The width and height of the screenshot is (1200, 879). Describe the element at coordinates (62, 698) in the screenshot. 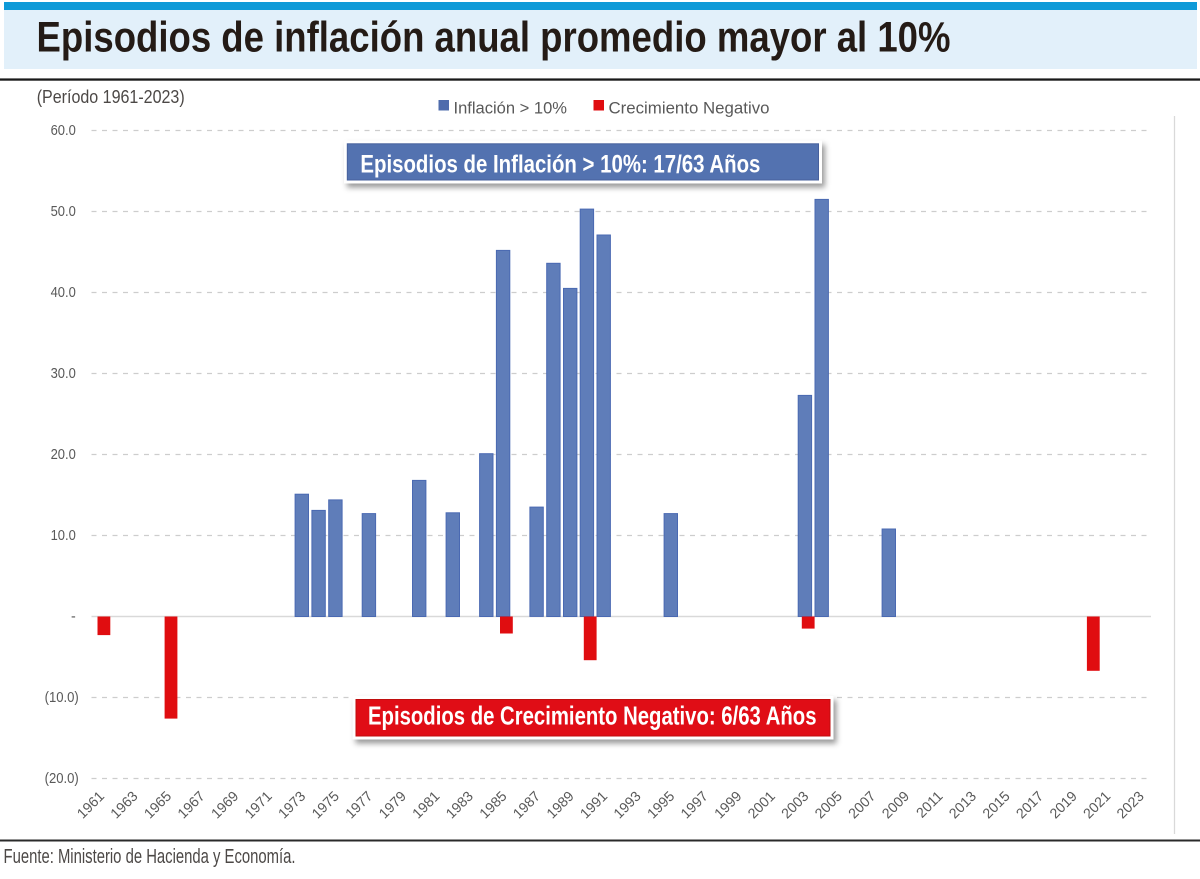

I see `svg-text: (10.0)` at that location.